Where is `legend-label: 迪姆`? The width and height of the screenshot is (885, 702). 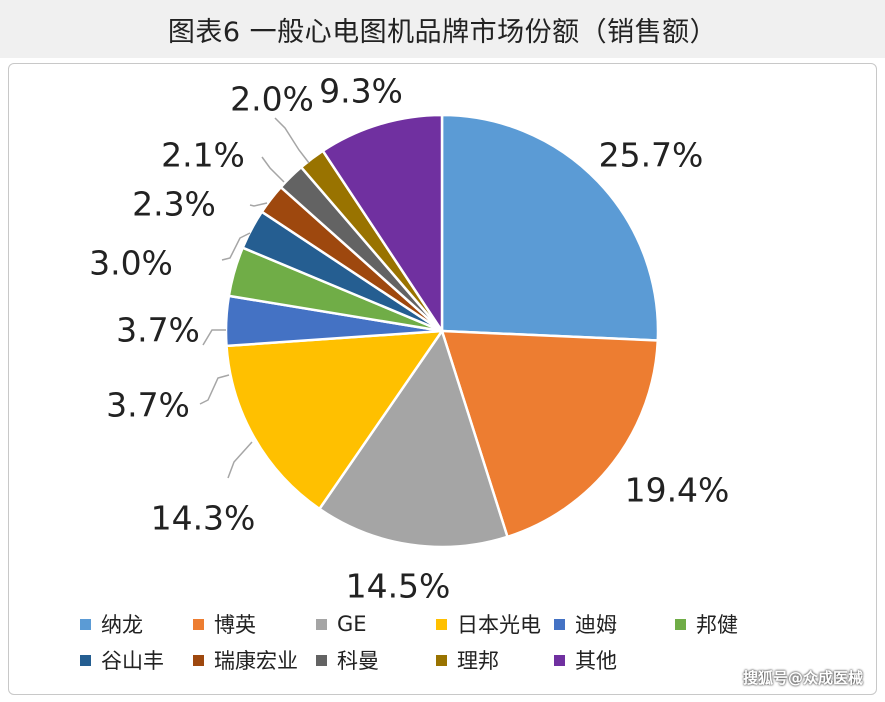
legend-label: 迪姆 is located at coordinates (596, 625).